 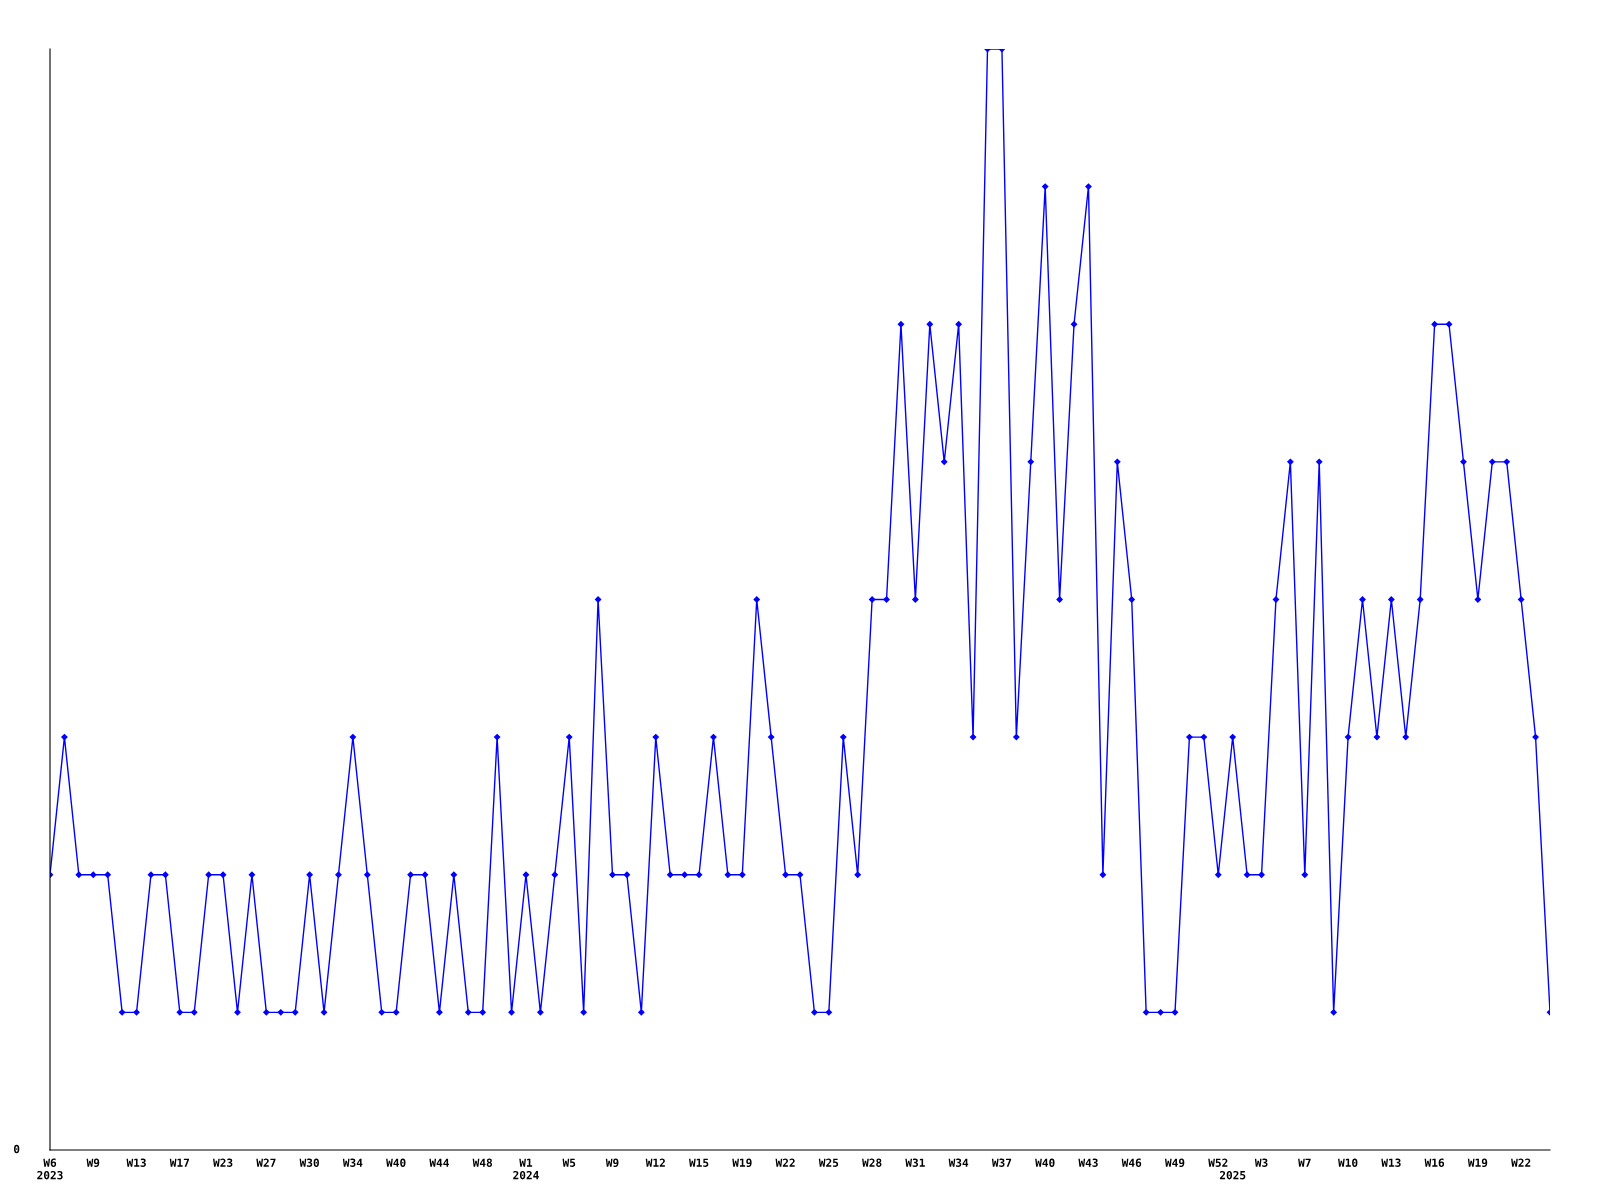 What do you see at coordinates (309, 1162) in the screenshot?
I see `x-tick-label: W30` at bounding box center [309, 1162].